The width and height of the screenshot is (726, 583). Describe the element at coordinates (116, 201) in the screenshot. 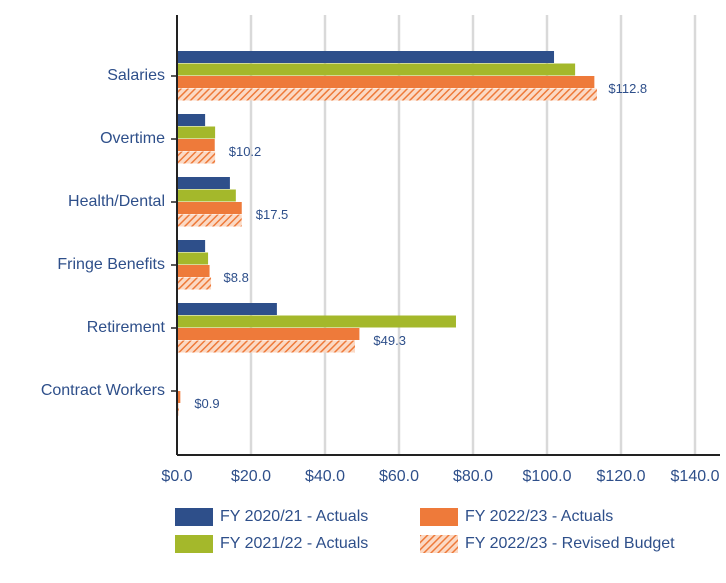

I see `category-label: Health/Dental` at that location.